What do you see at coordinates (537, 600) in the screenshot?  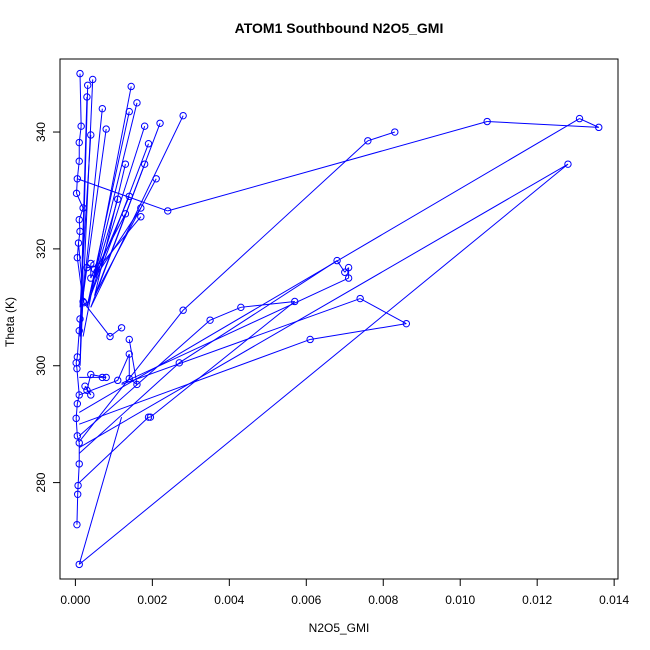 I see `x-tick-label: 0.012` at bounding box center [537, 600].